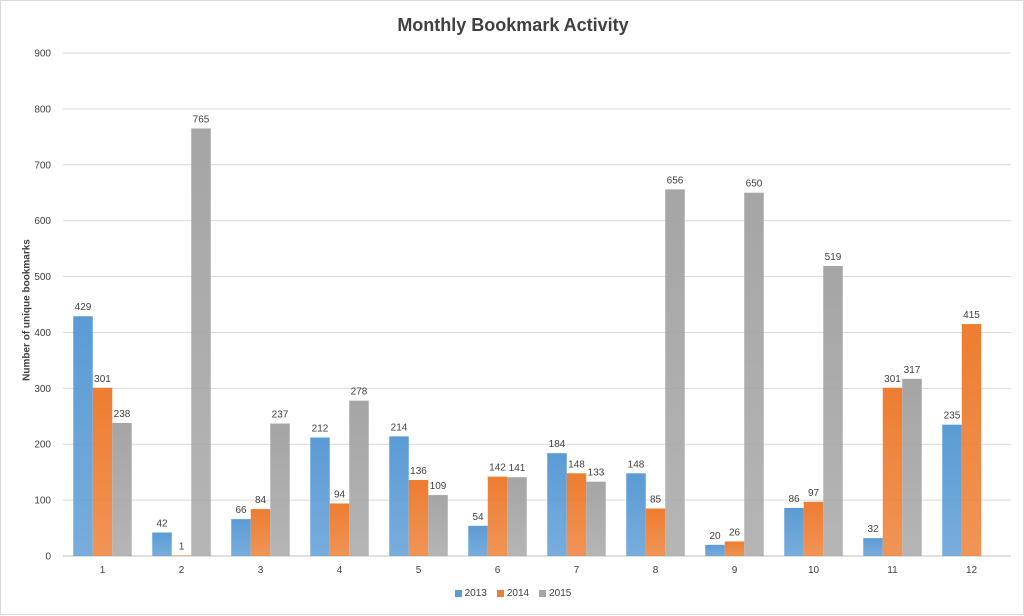  What do you see at coordinates (735, 570) in the screenshot?
I see `x-tick-label: 9` at bounding box center [735, 570].